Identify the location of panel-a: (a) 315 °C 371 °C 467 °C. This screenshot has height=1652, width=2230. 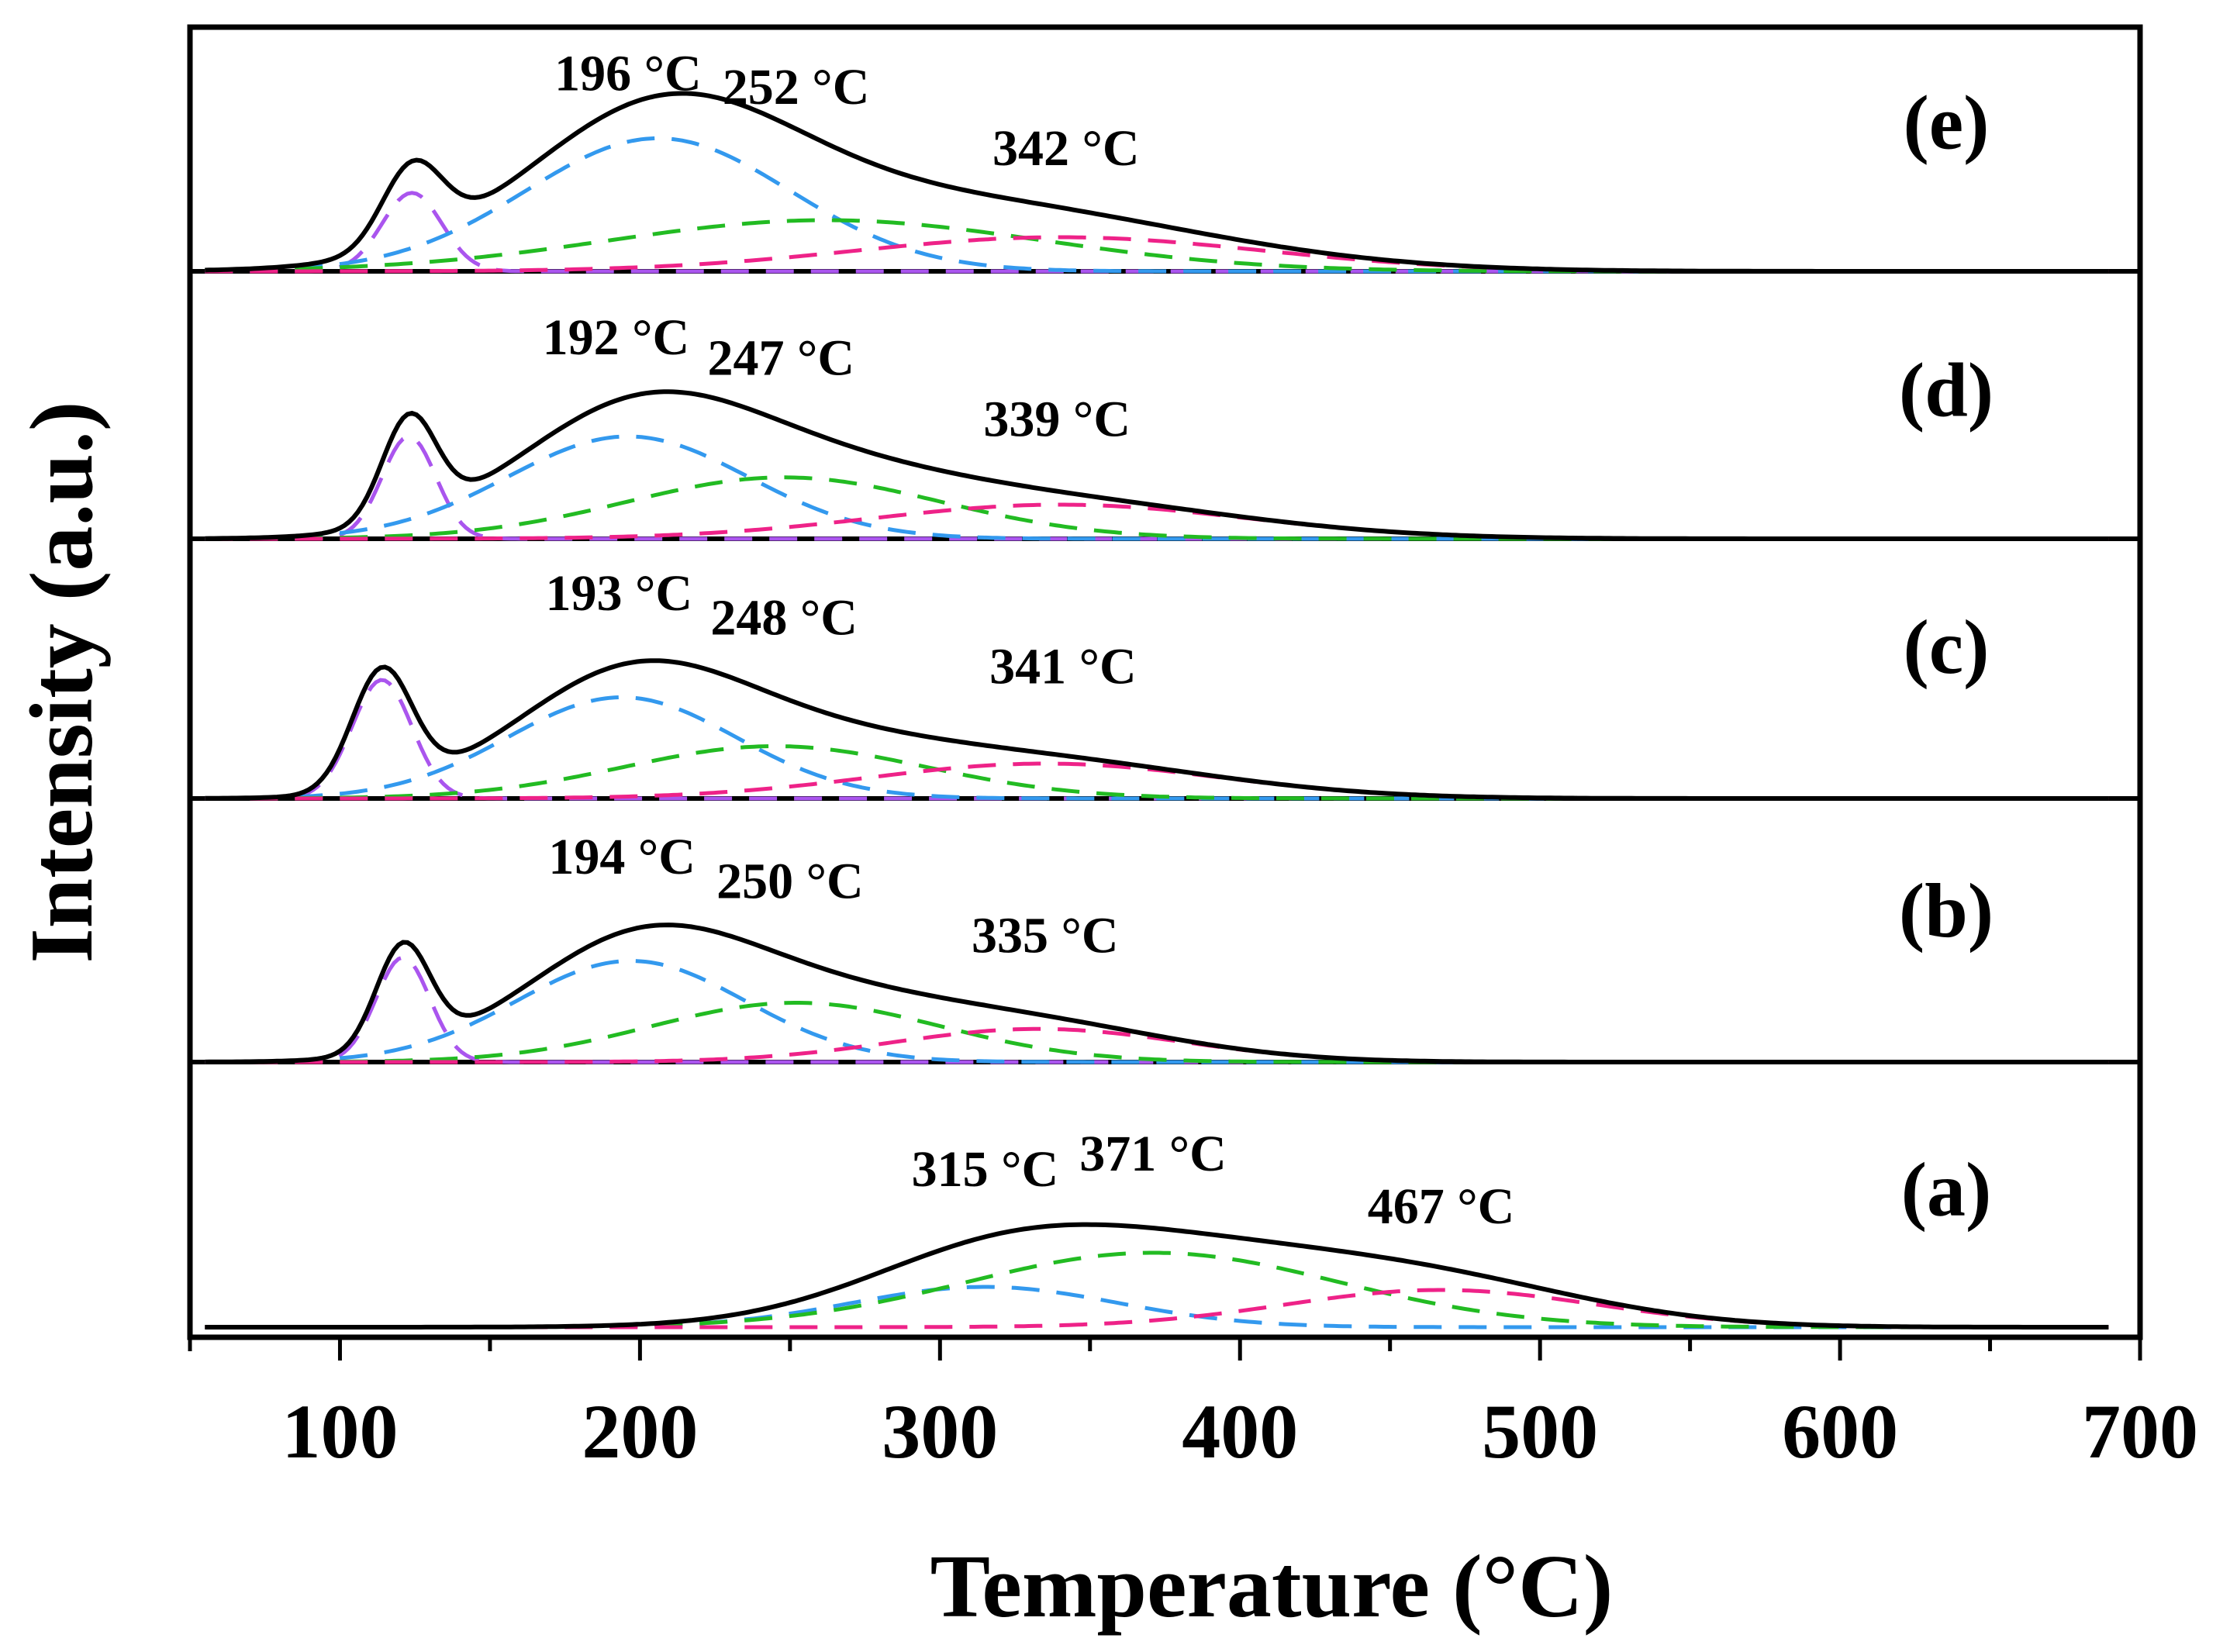
(1157, 1228).